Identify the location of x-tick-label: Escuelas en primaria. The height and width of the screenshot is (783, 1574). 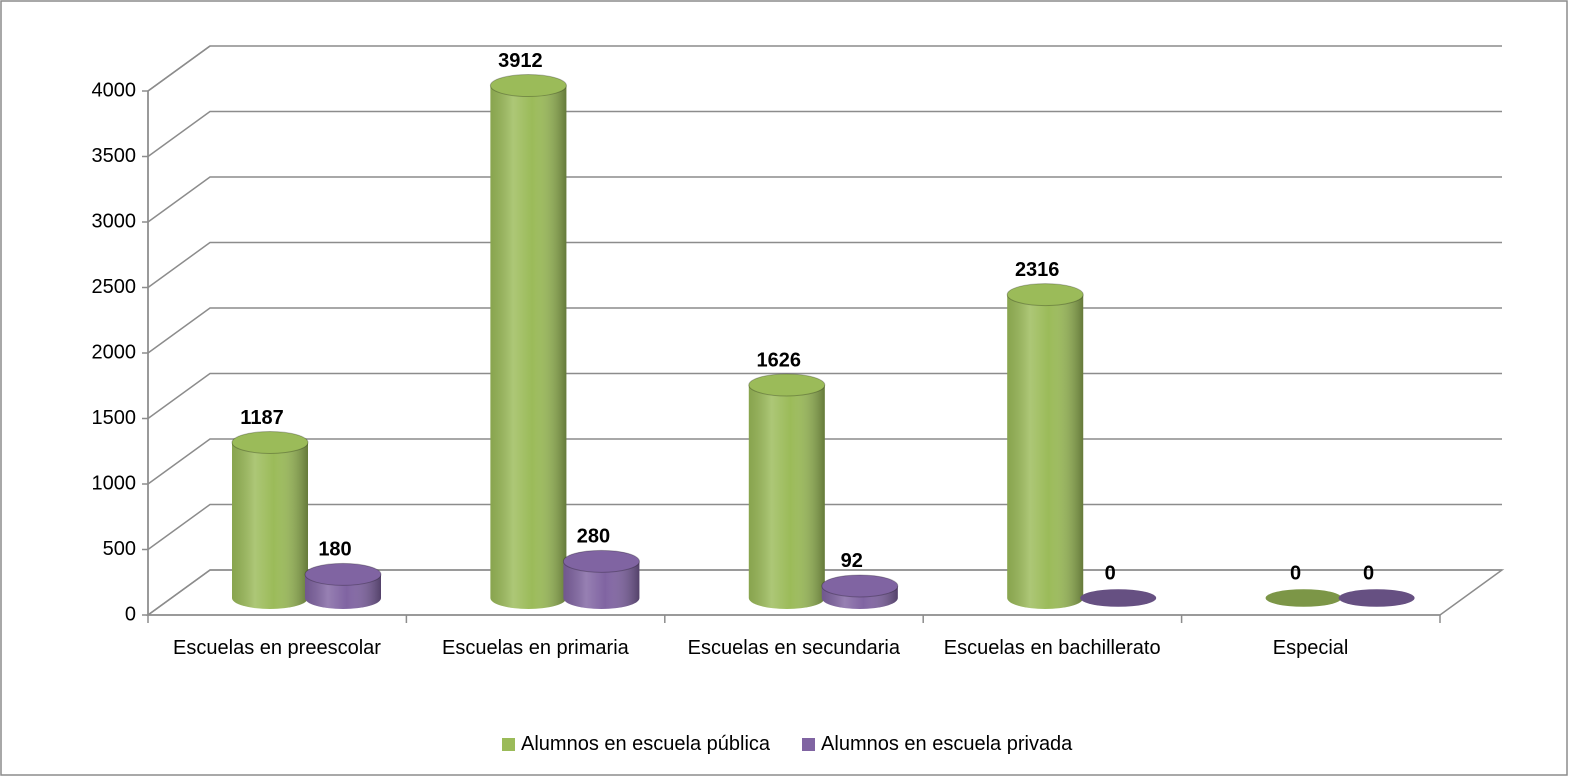
(535, 648).